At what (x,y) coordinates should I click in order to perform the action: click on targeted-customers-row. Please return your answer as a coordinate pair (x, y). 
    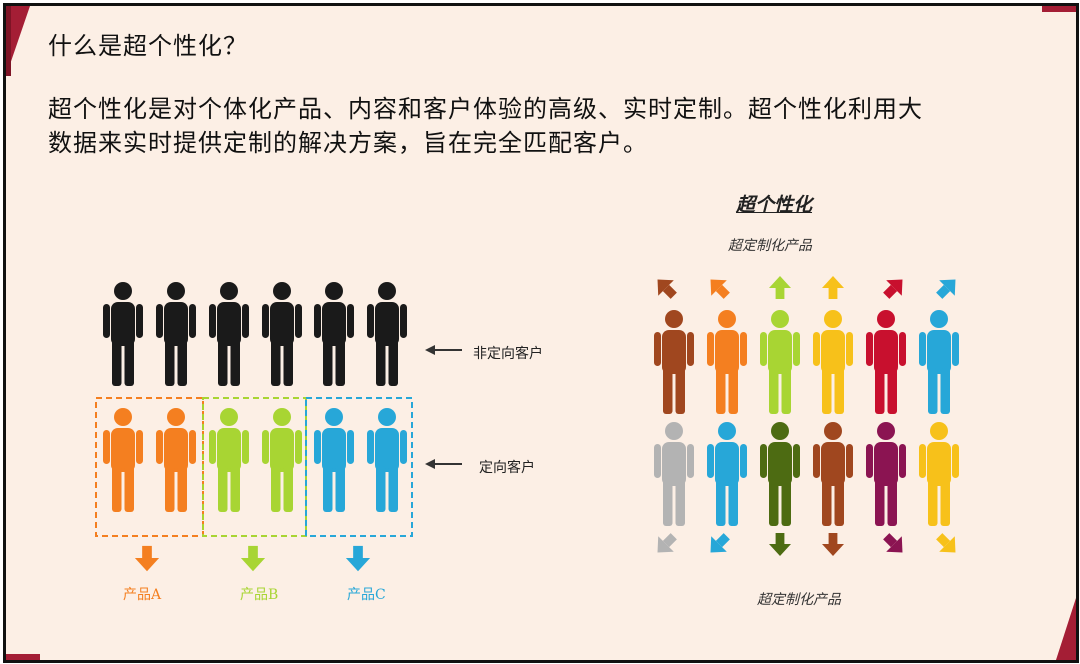
    Looking at the image, I should click on (255, 460).